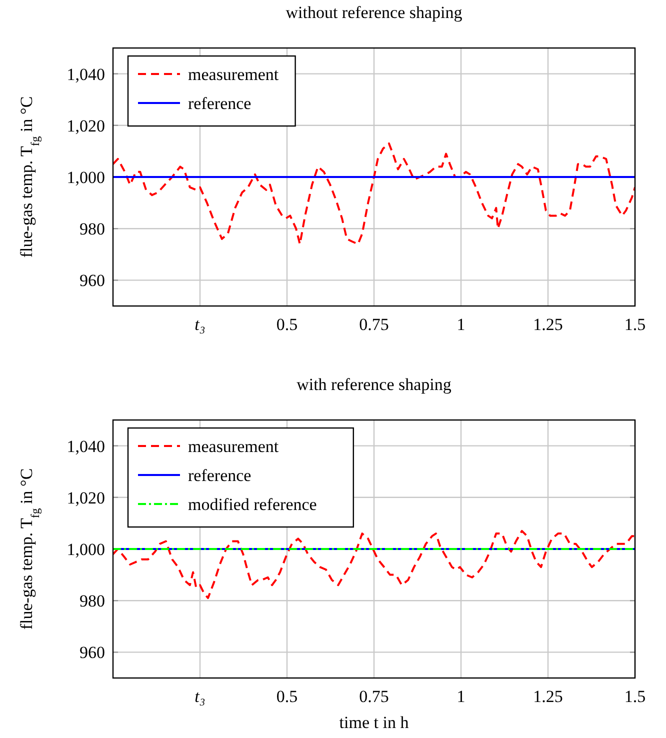 This screenshot has width=666, height=738. What do you see at coordinates (374, 12) in the screenshot?
I see `chart-title: without reference shaping` at bounding box center [374, 12].